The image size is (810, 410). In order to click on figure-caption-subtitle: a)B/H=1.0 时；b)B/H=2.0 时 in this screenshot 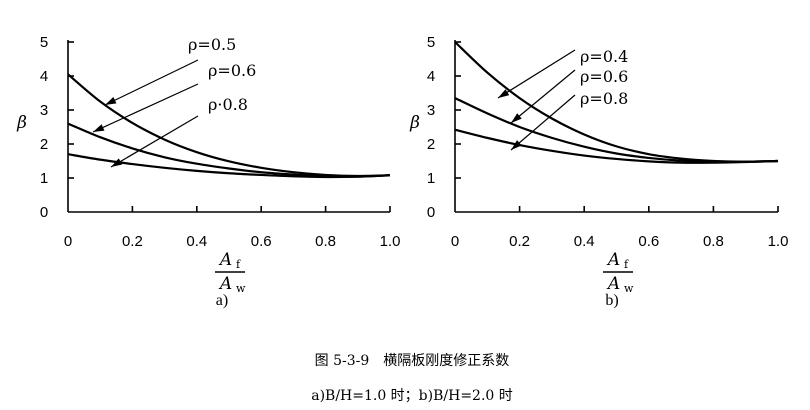, I will do `click(412, 396)`.